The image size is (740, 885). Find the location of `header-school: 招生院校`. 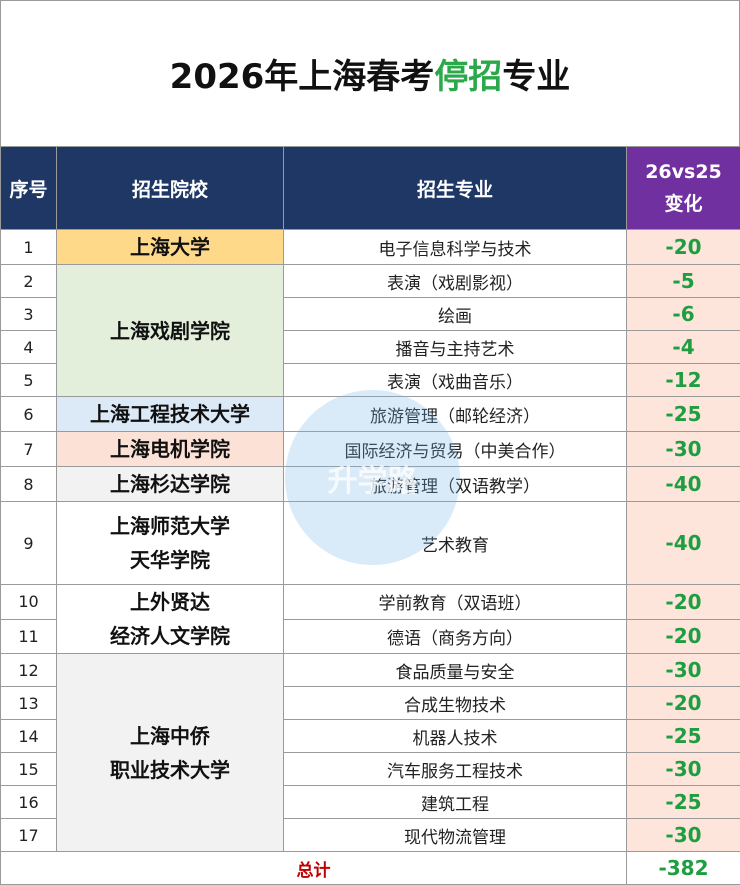

header-school: 招生院校 is located at coordinates (170, 188).